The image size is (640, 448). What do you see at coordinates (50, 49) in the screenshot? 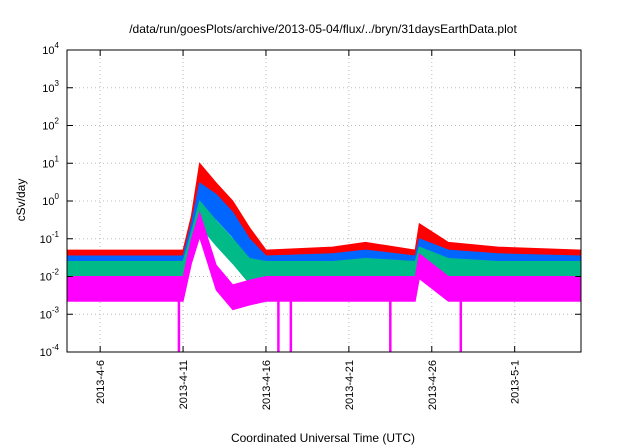
I see `y-tick-label: 10⁴` at bounding box center [50, 49].